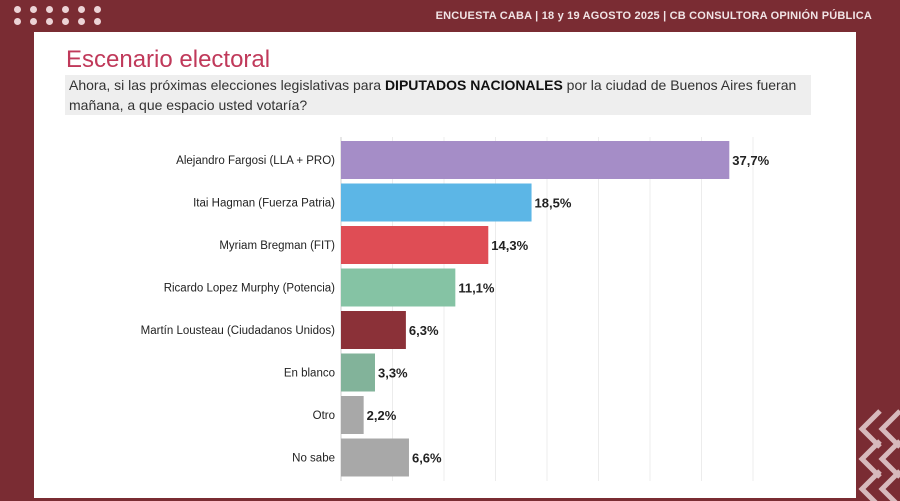 This screenshot has height=501, width=900. What do you see at coordinates (238, 331) in the screenshot?
I see `category-label: Martín Lousteau (Ciudadanos Unidos)` at bounding box center [238, 331].